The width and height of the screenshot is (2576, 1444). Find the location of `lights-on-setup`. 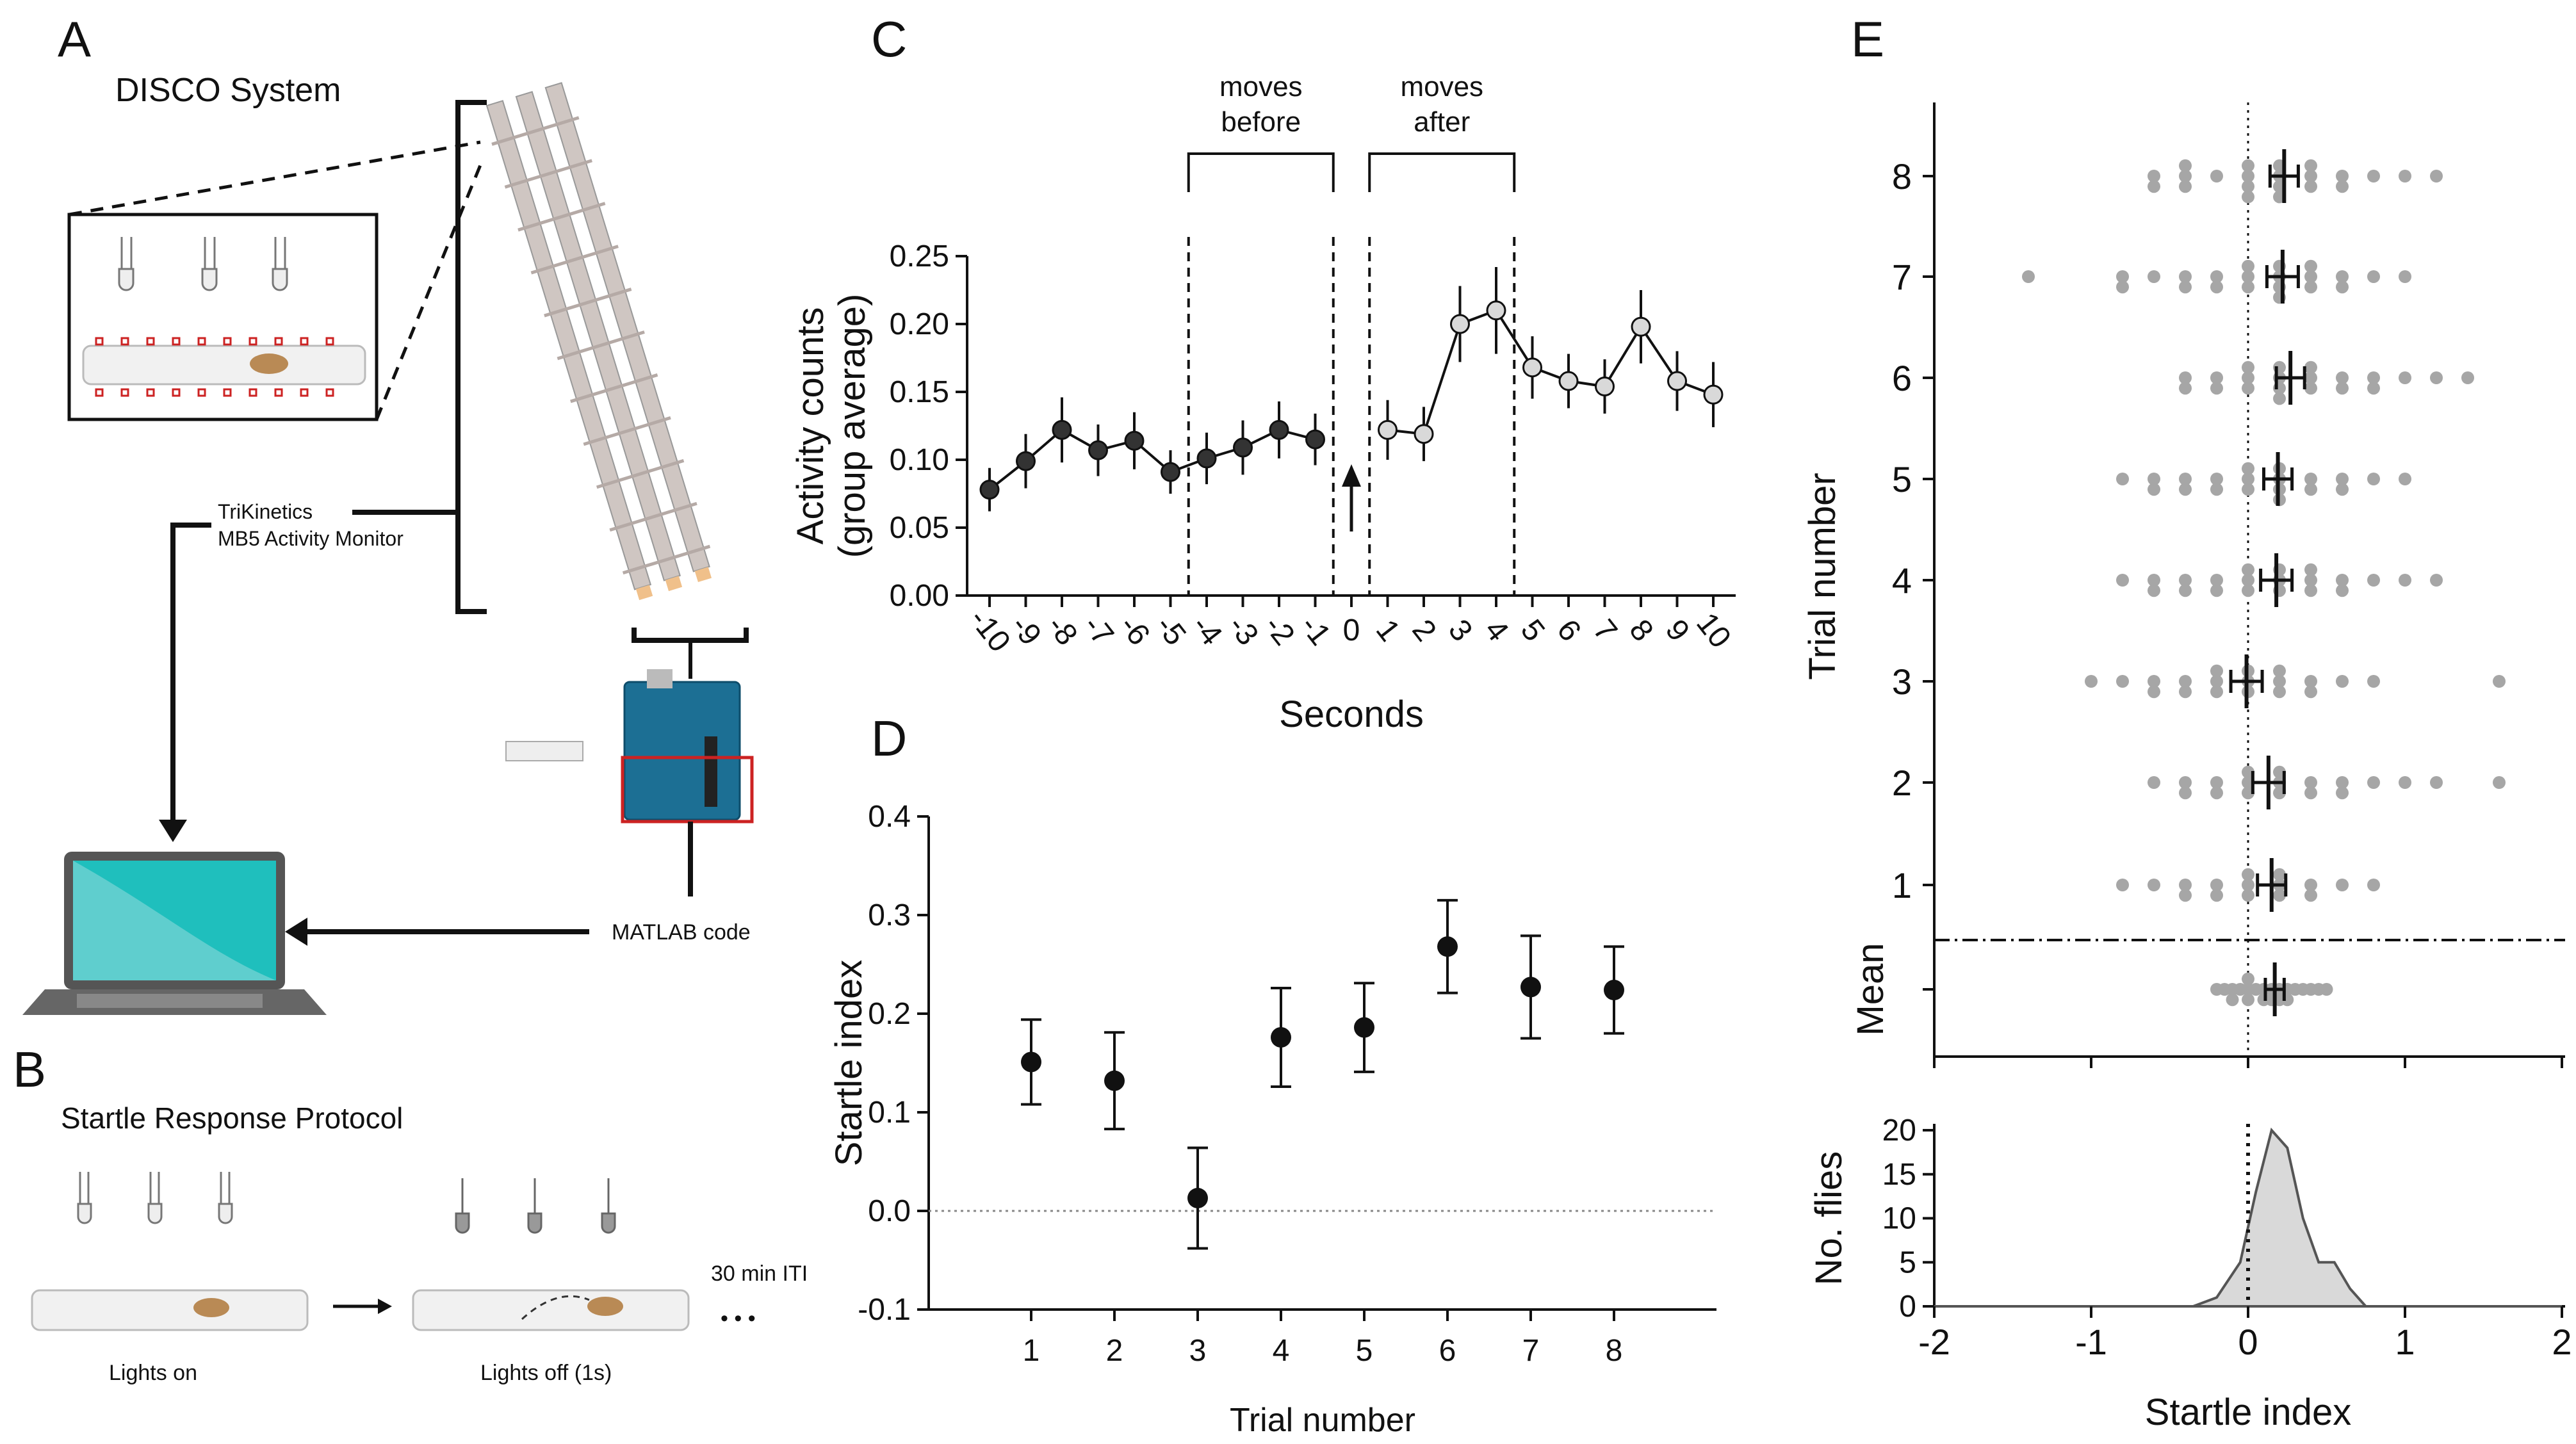

lights-on-setup is located at coordinates (170, 1252).